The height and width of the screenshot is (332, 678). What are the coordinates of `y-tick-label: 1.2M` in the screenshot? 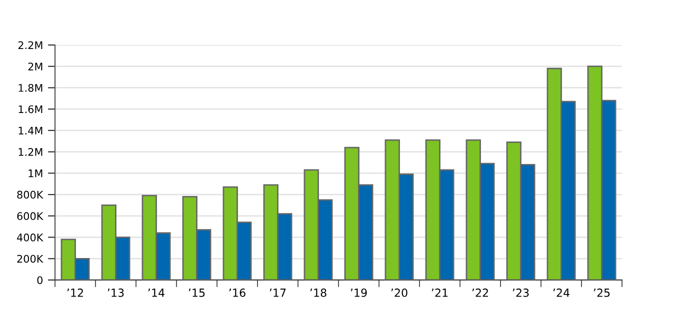 It's located at (30, 152).